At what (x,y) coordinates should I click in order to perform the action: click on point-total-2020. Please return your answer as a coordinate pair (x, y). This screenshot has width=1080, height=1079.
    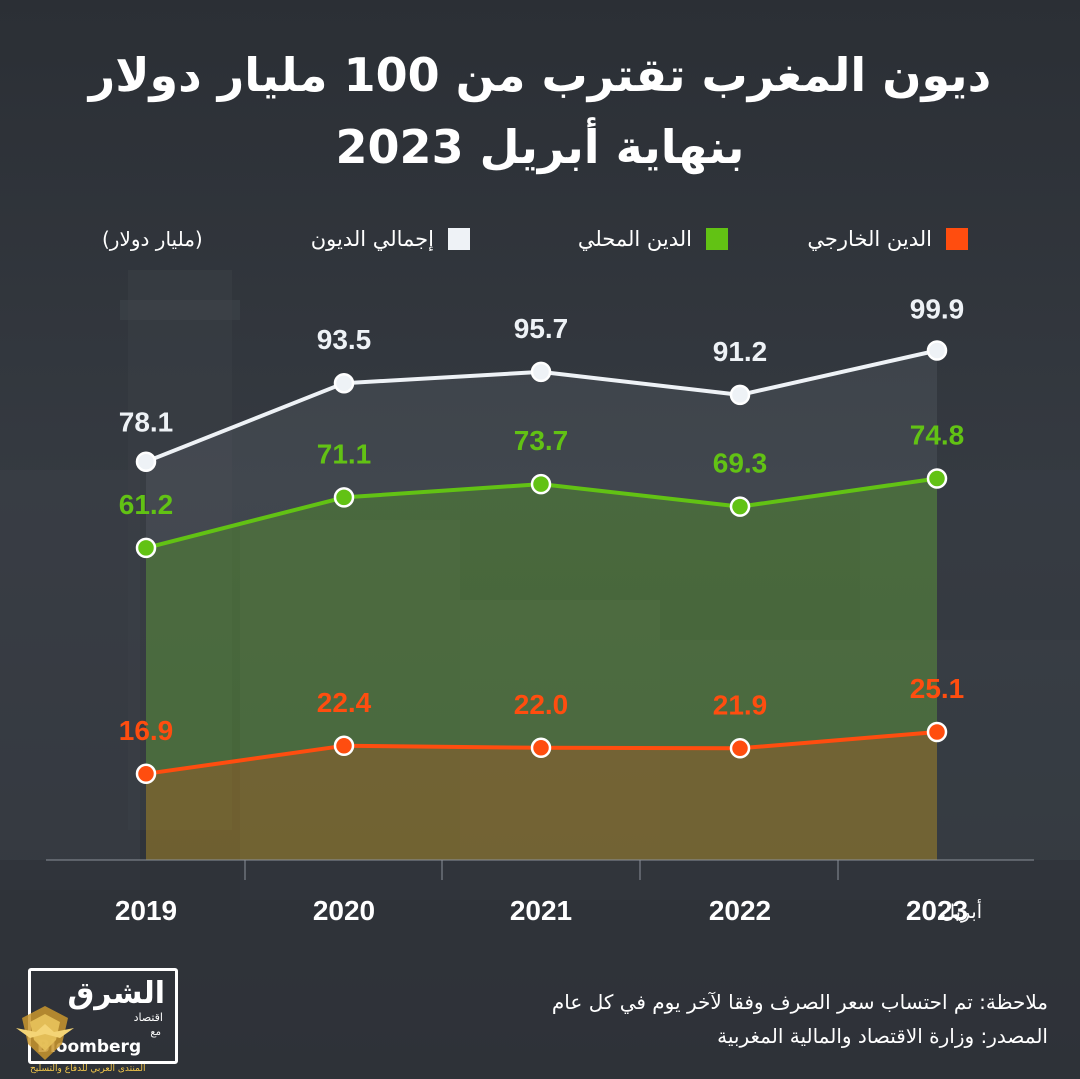
    Looking at the image, I should click on (344, 383).